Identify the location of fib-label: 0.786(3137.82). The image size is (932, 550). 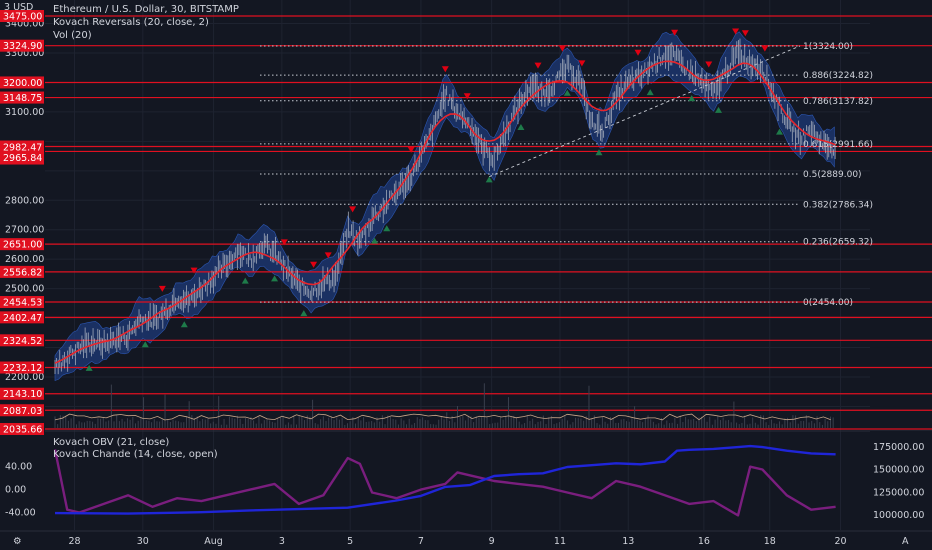
(838, 102).